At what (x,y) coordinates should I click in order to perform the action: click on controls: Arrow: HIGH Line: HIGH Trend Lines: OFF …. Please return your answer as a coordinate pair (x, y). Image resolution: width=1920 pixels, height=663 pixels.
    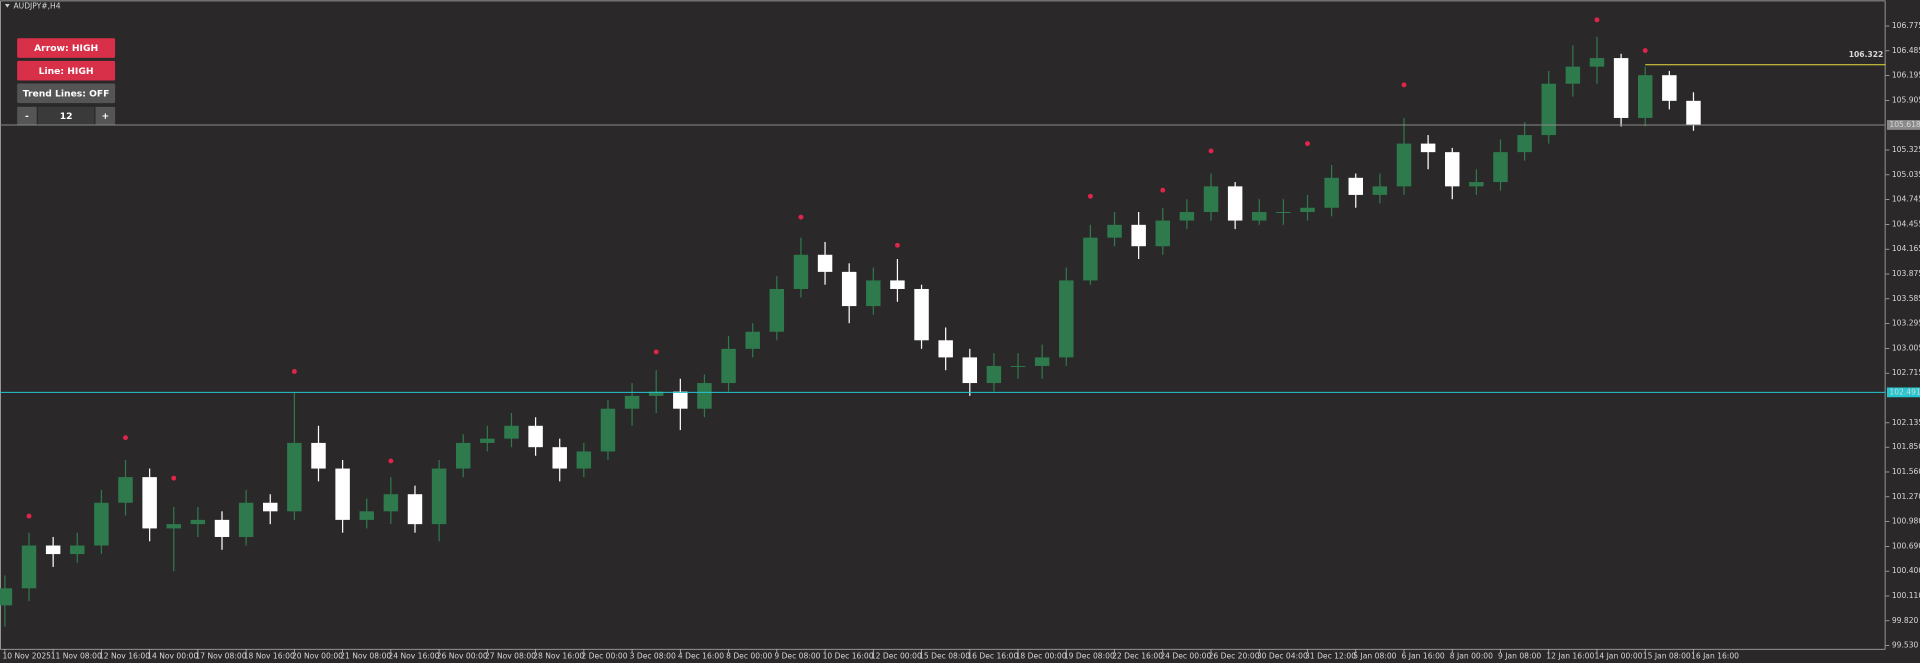
    Looking at the image, I should click on (66, 82).